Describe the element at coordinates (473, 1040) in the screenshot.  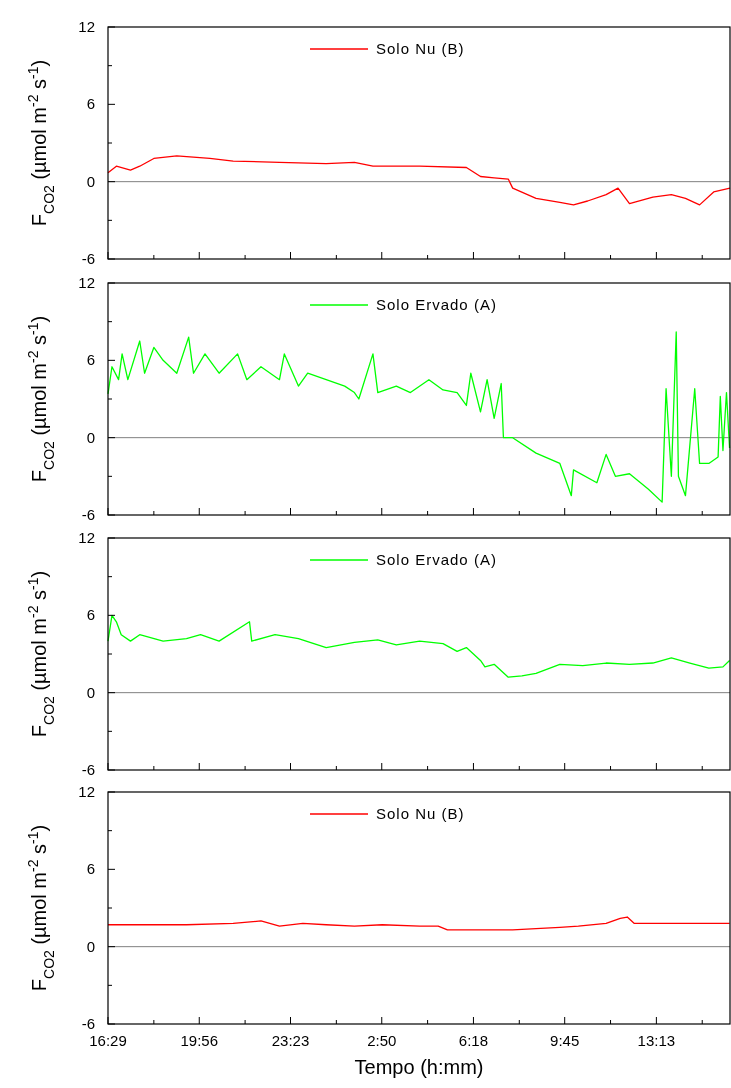
I see `x-tick-label: 6:18` at that location.